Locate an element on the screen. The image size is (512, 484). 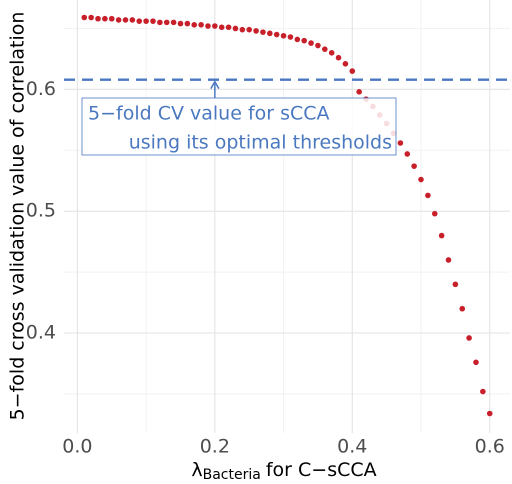
x-title-text: for C−sCCA is located at coordinates (321, 470).